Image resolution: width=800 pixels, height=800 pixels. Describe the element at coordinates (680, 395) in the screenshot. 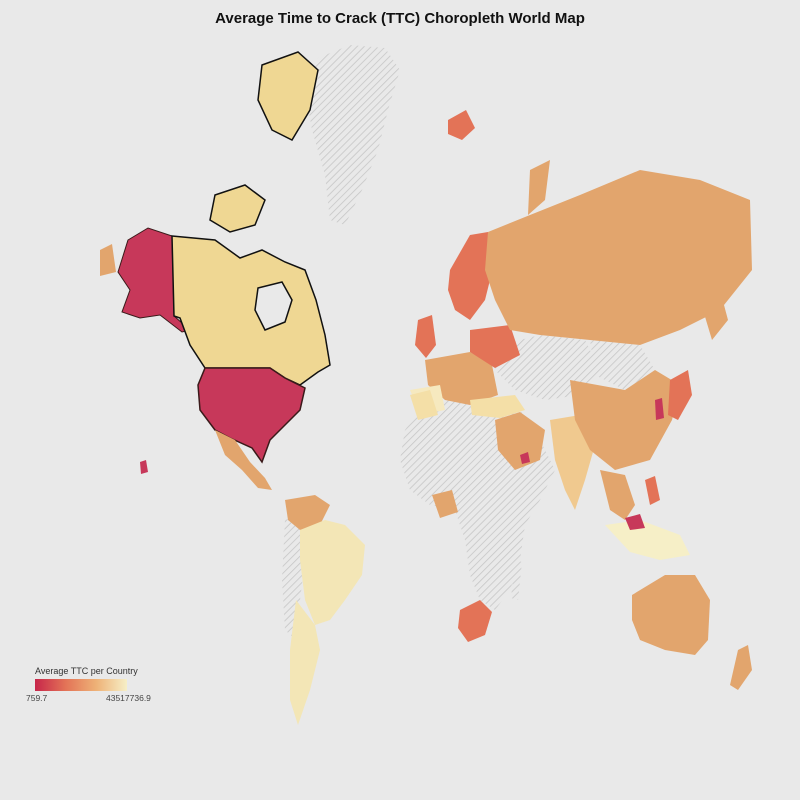

I see `japan` at that location.